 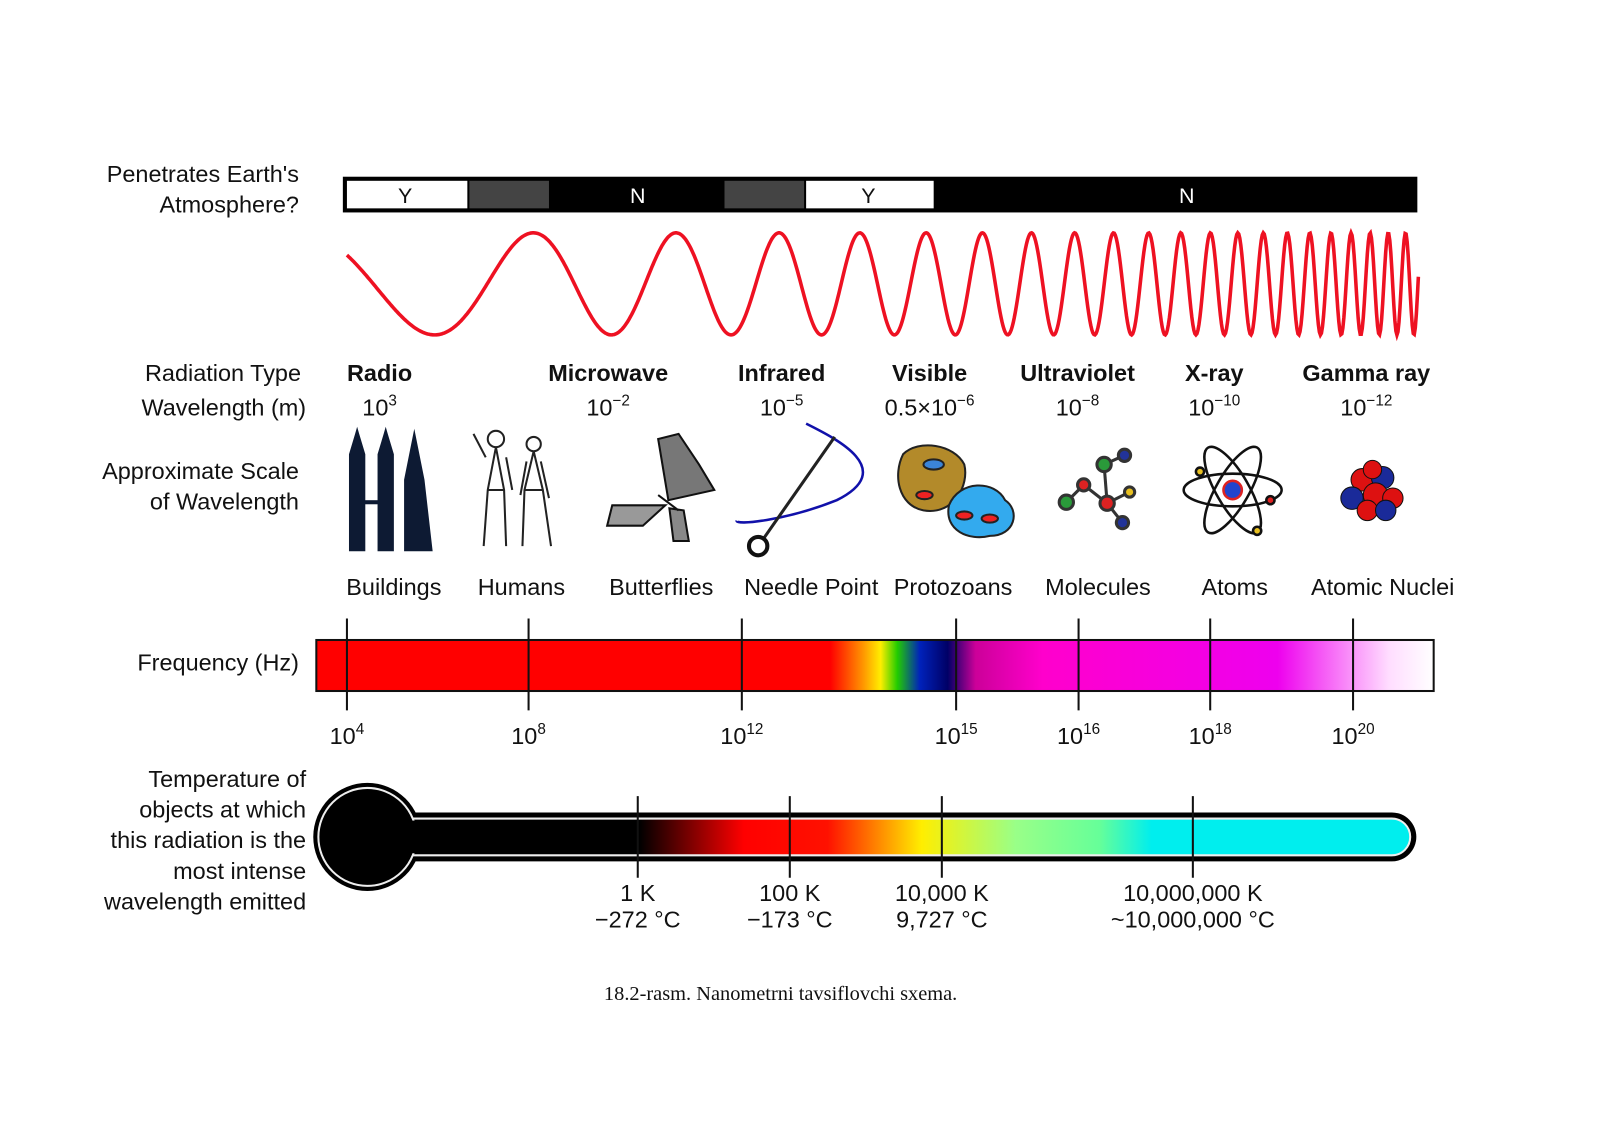 I want to click on radiation-name: Infrared, so click(x=781, y=373).